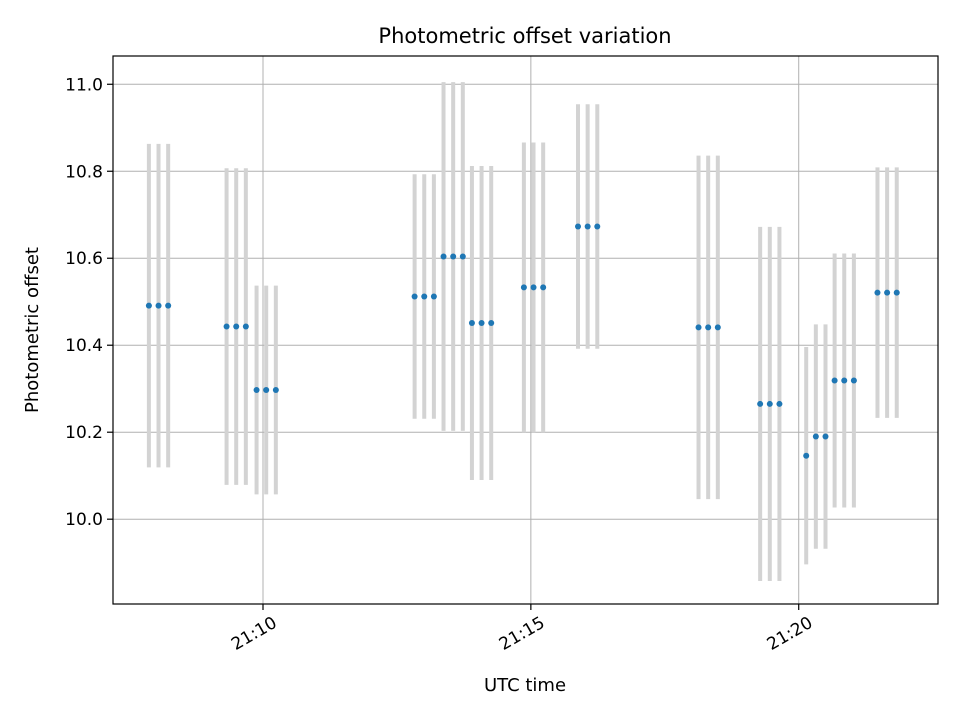 This screenshot has width=960, height=720. I want to click on y-tick-label: 10.0, so click(84, 520).